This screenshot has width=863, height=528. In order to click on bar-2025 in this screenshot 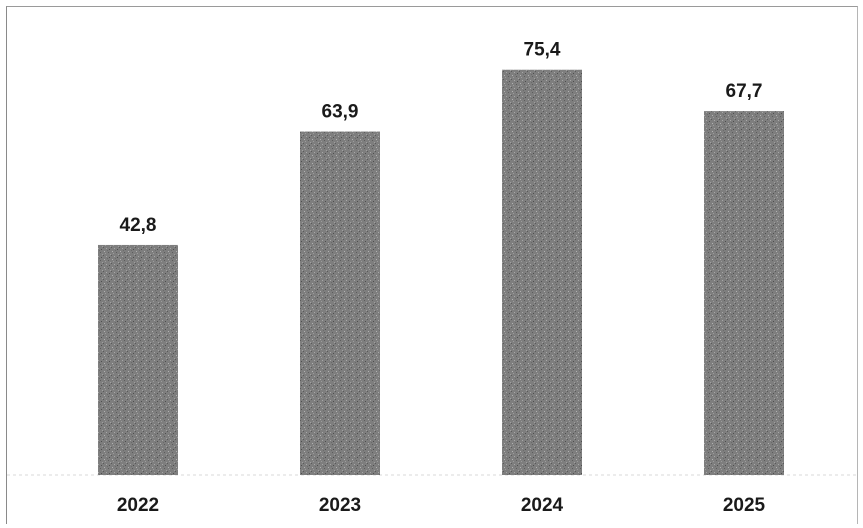, I will do `click(744, 293)`.